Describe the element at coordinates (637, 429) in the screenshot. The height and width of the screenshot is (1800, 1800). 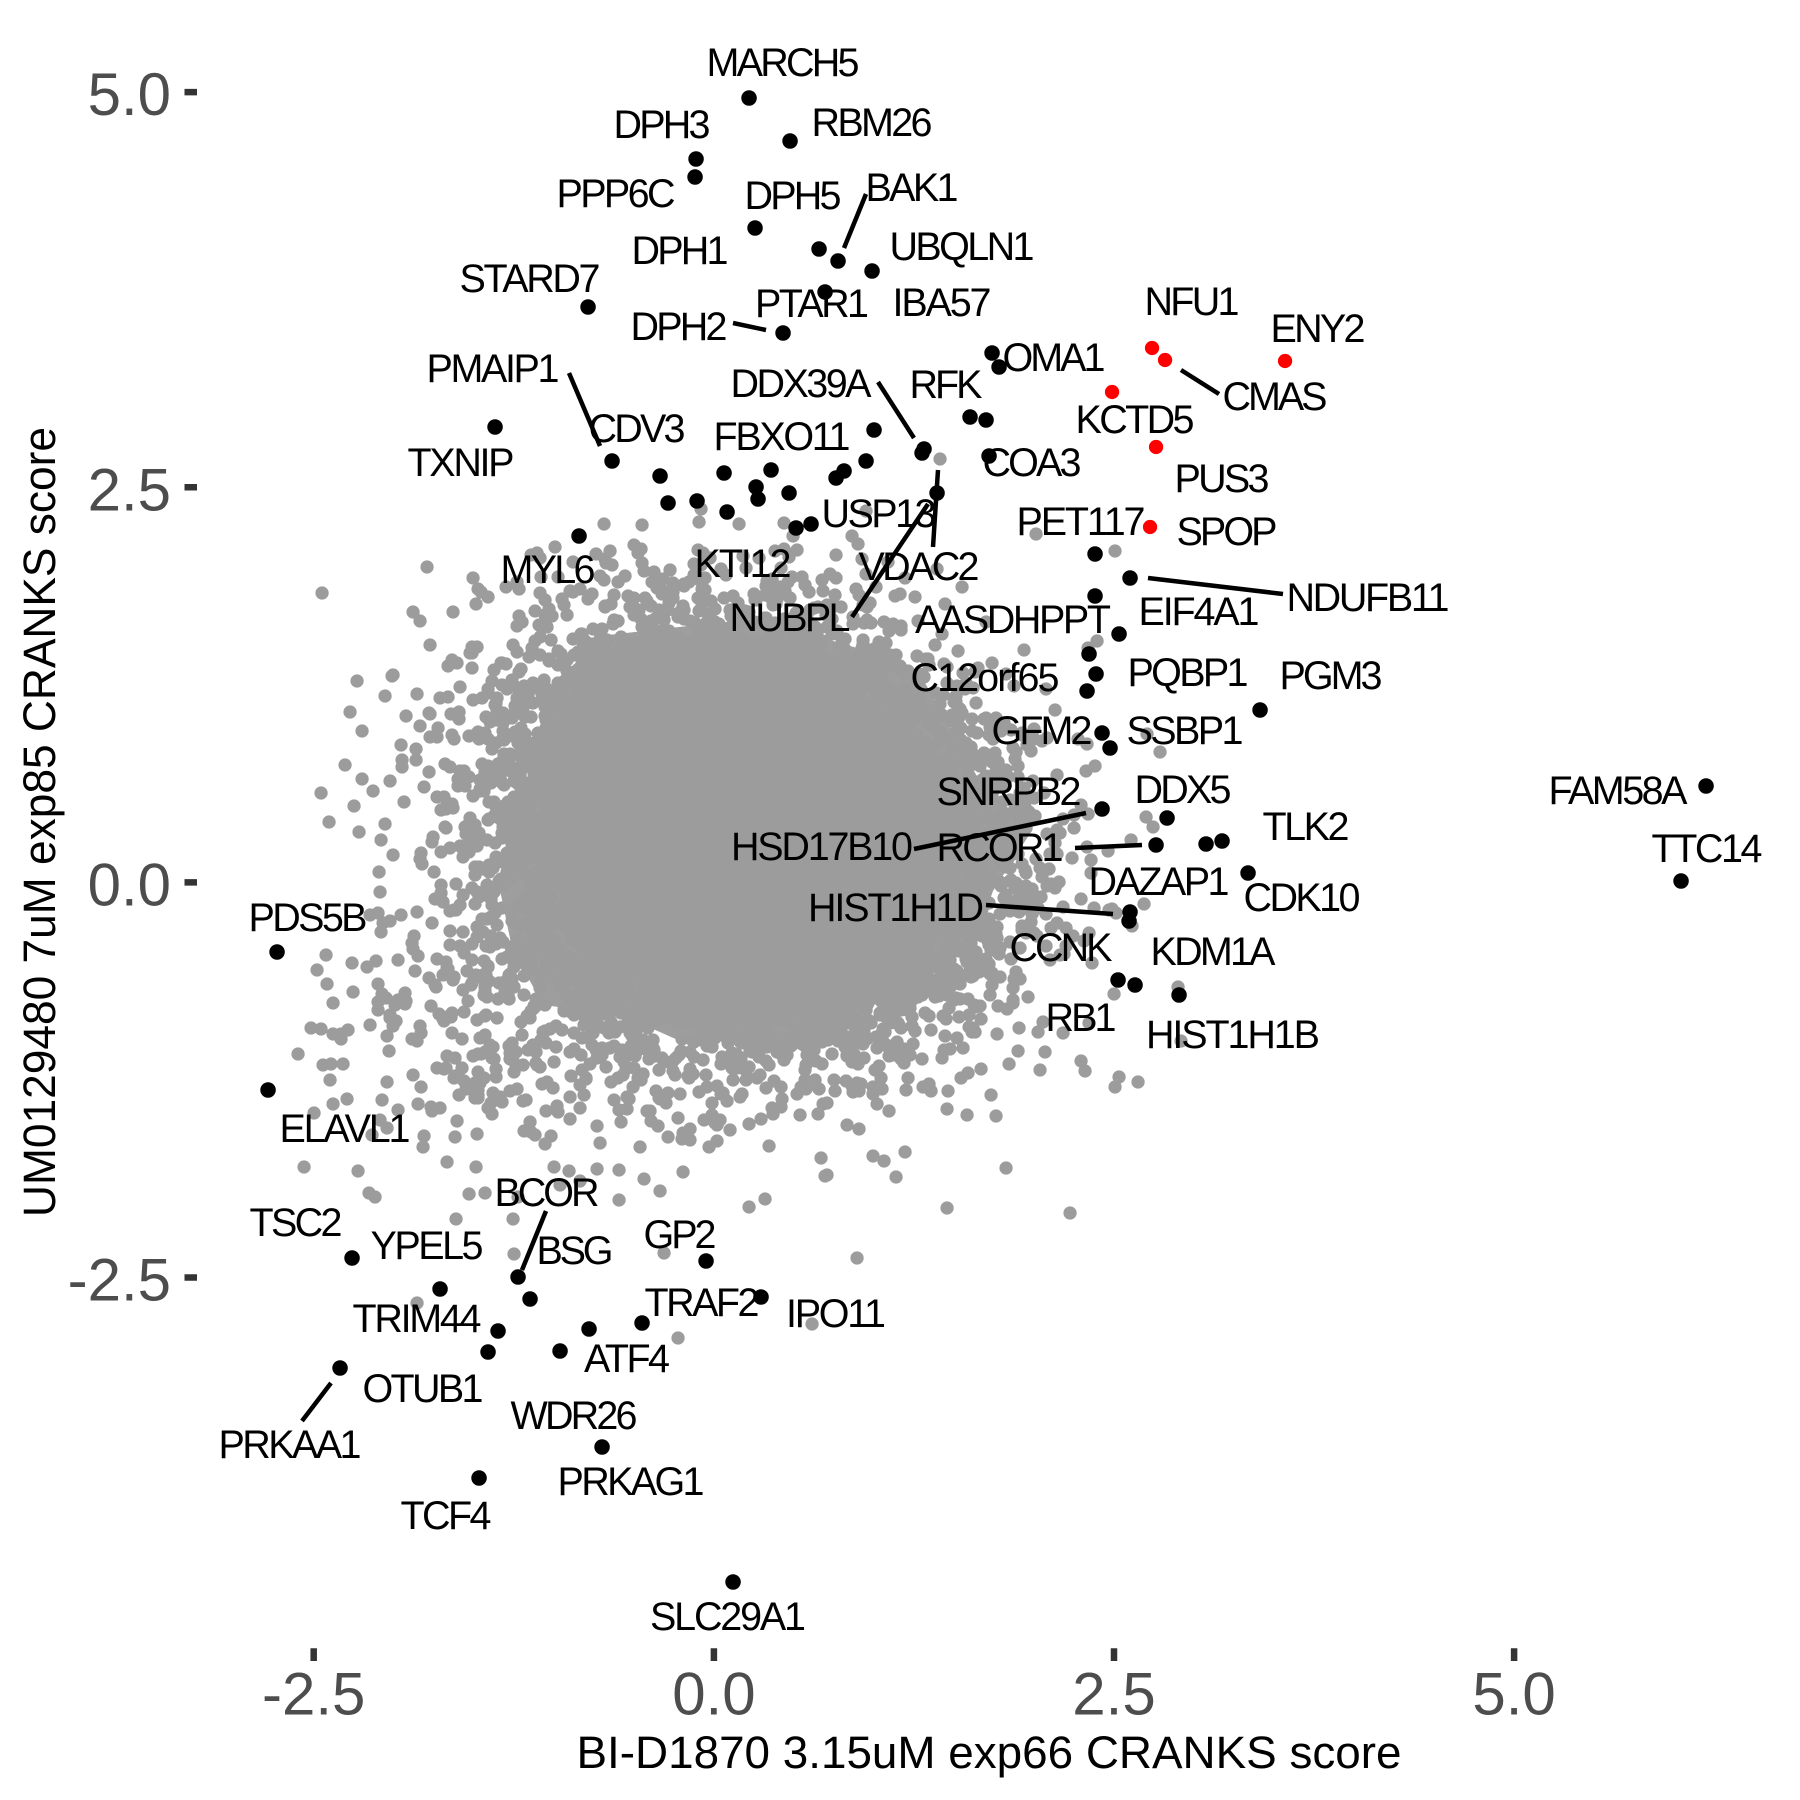
I see `svg-text: CDV3` at that location.